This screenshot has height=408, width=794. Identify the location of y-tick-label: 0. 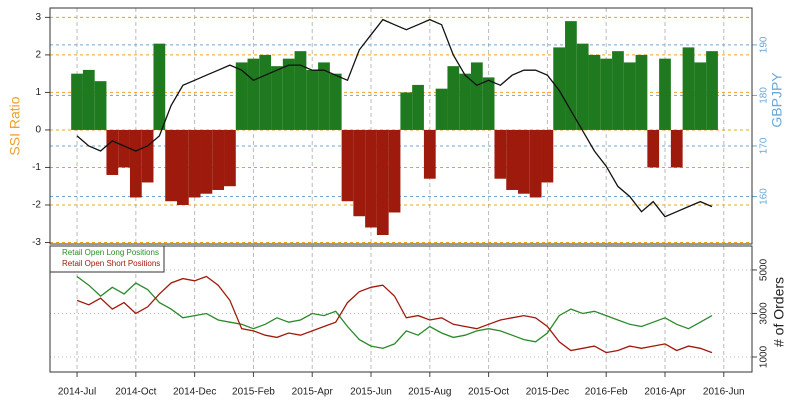
(38, 130).